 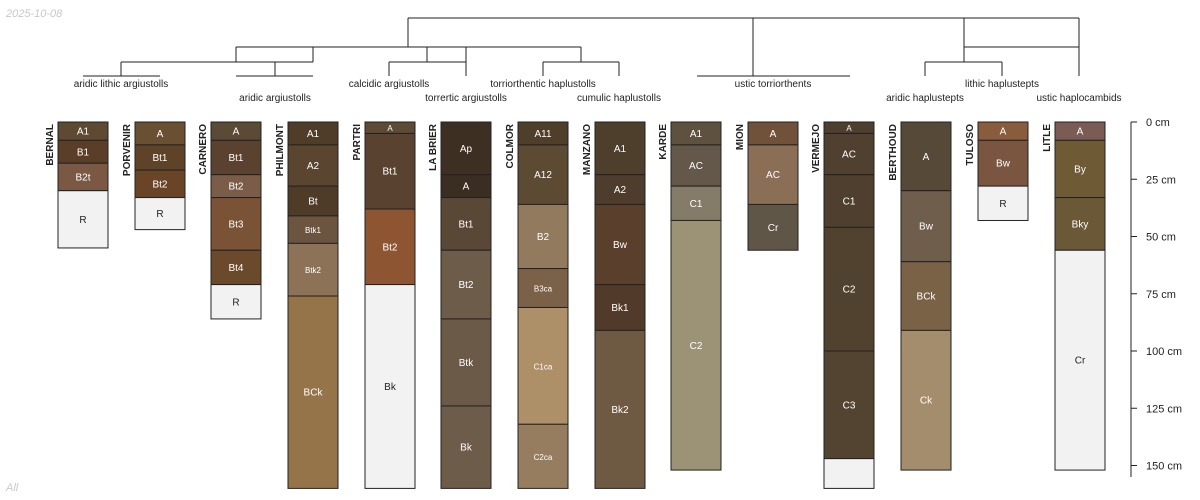 I want to click on horizon-tuloso-bw, so click(x=1003, y=163).